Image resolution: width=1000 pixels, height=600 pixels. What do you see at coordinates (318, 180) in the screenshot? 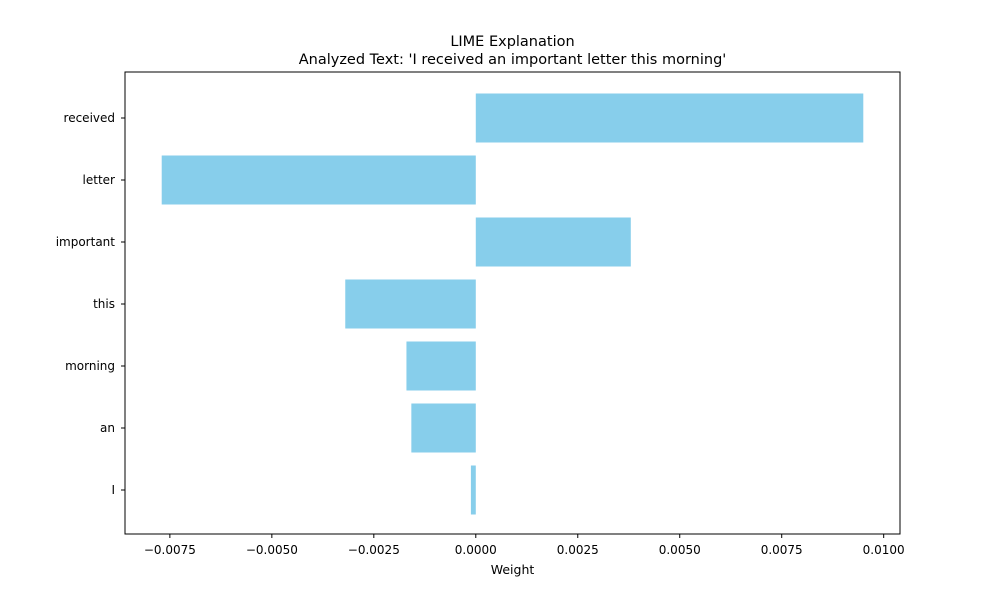
I see `bar-letter` at bounding box center [318, 180].